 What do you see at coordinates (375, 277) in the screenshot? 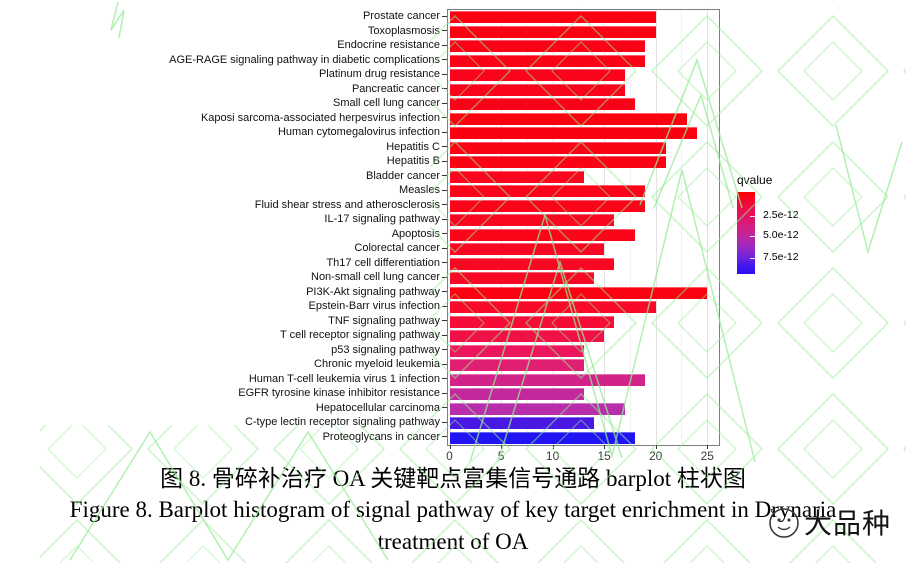
I see `y-axis-label: Non-small cell lung cancer` at bounding box center [375, 277].